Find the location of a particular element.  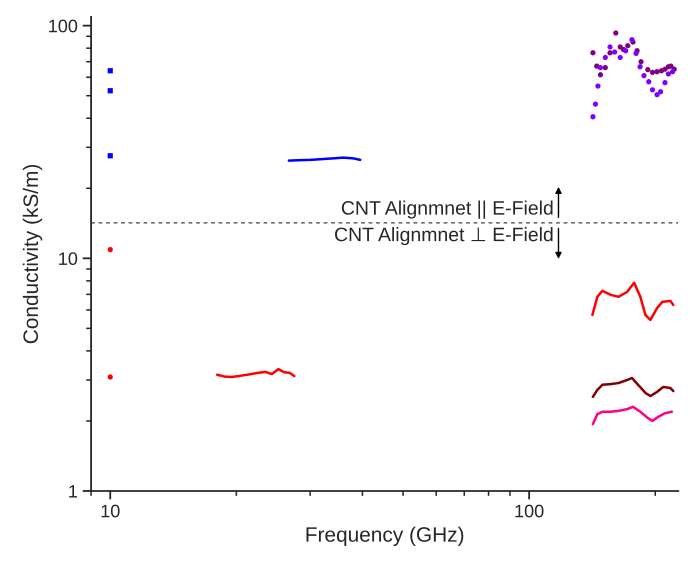

y-axis-title: Conductivity (kS/m) is located at coordinates (32, 254).